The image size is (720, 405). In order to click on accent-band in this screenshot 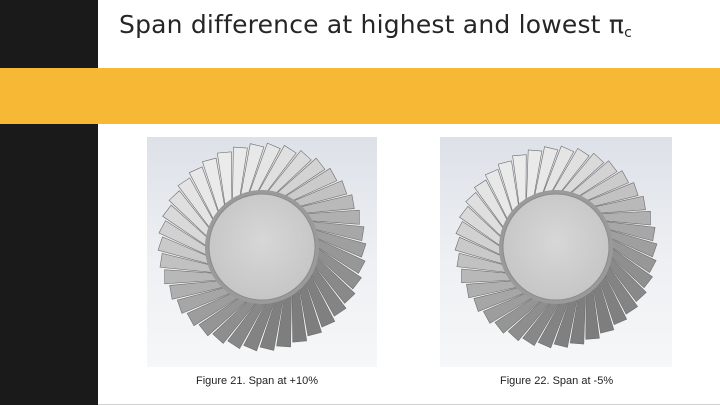, I will do `click(360, 96)`.